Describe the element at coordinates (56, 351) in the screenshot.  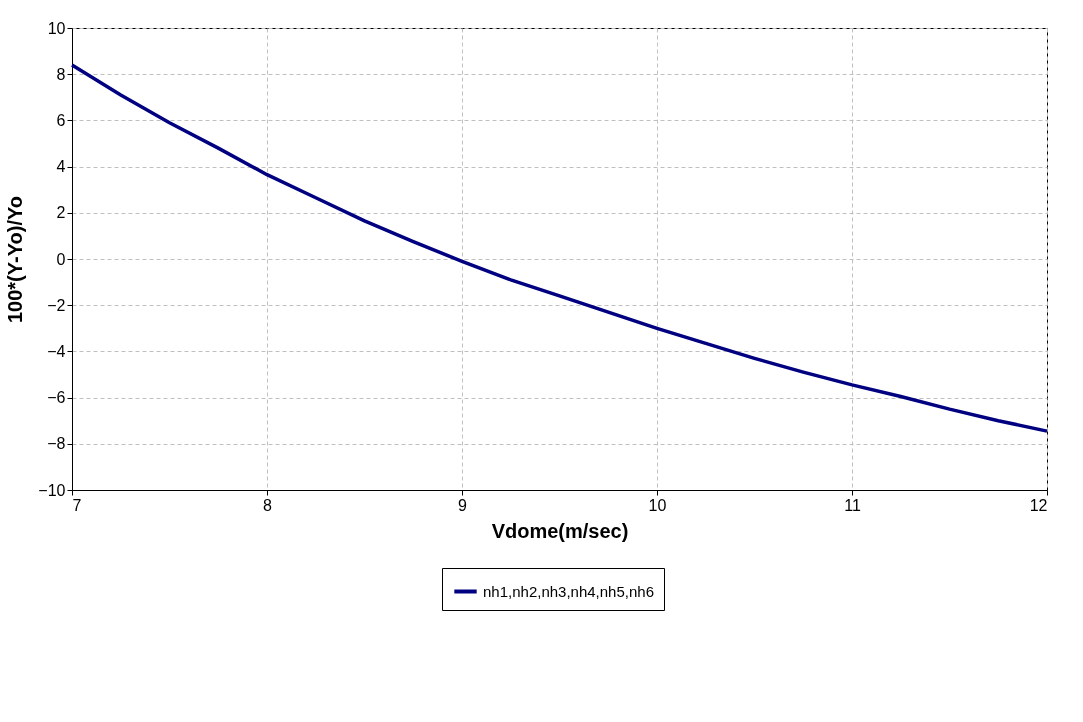
I see `y-tick-label: −4` at that location.